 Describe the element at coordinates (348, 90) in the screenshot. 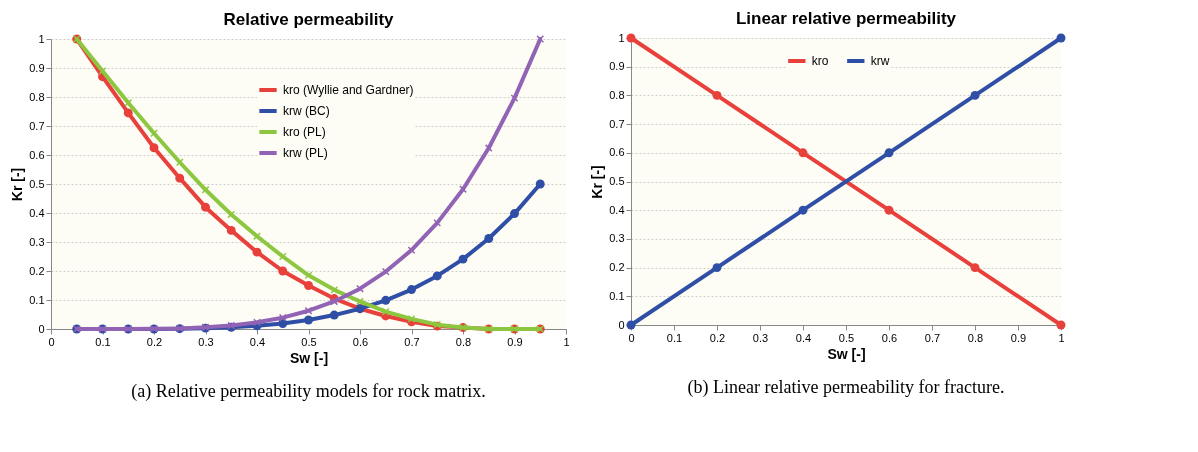

I see `legend-label: kro (Wyllie and Gardner)` at that location.